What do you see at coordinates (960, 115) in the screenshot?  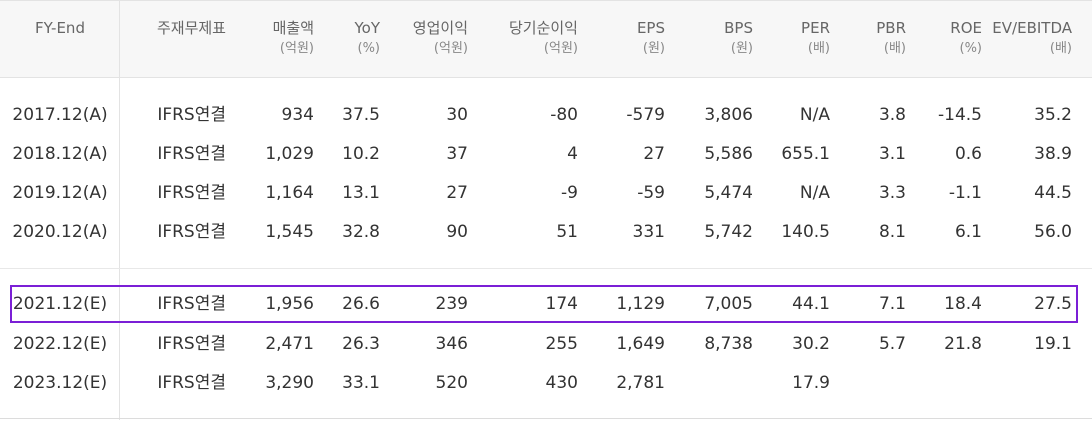 I see `cell-roe: -14.5` at bounding box center [960, 115].